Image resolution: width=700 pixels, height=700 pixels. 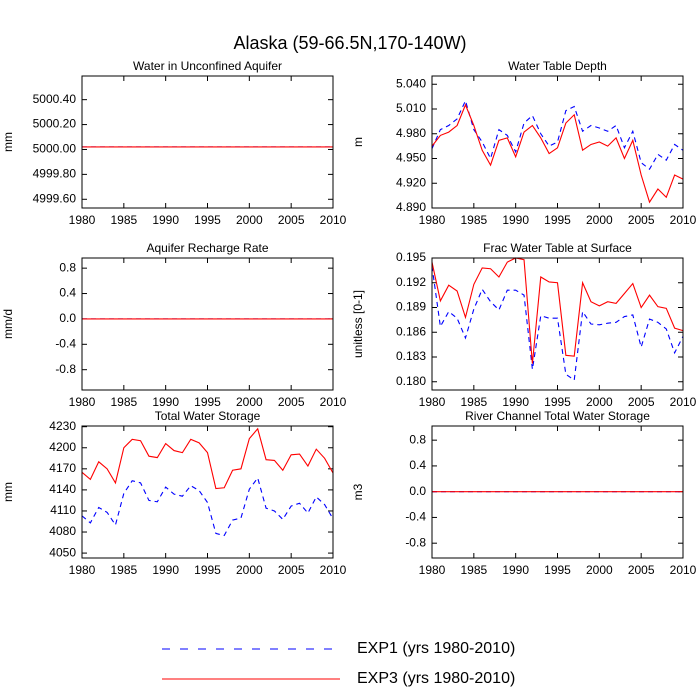 What do you see at coordinates (436, 648) in the screenshot?
I see `legend-label: EXP1 (yrs 1980-2010)` at bounding box center [436, 648].